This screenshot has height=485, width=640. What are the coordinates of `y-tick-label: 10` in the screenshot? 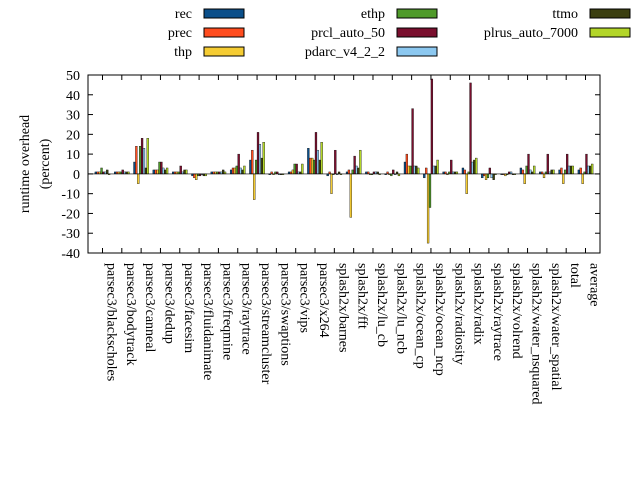 It's located at (73, 155).